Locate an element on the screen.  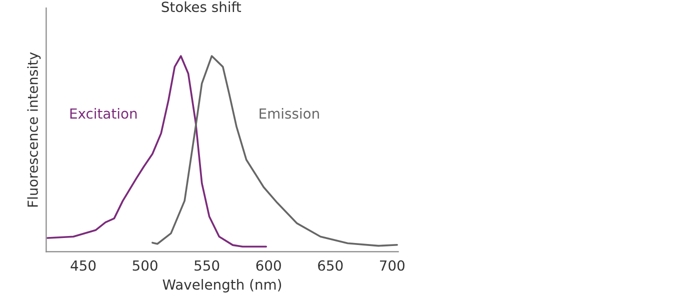
x-tick-label: 700 is located at coordinates (392, 265).